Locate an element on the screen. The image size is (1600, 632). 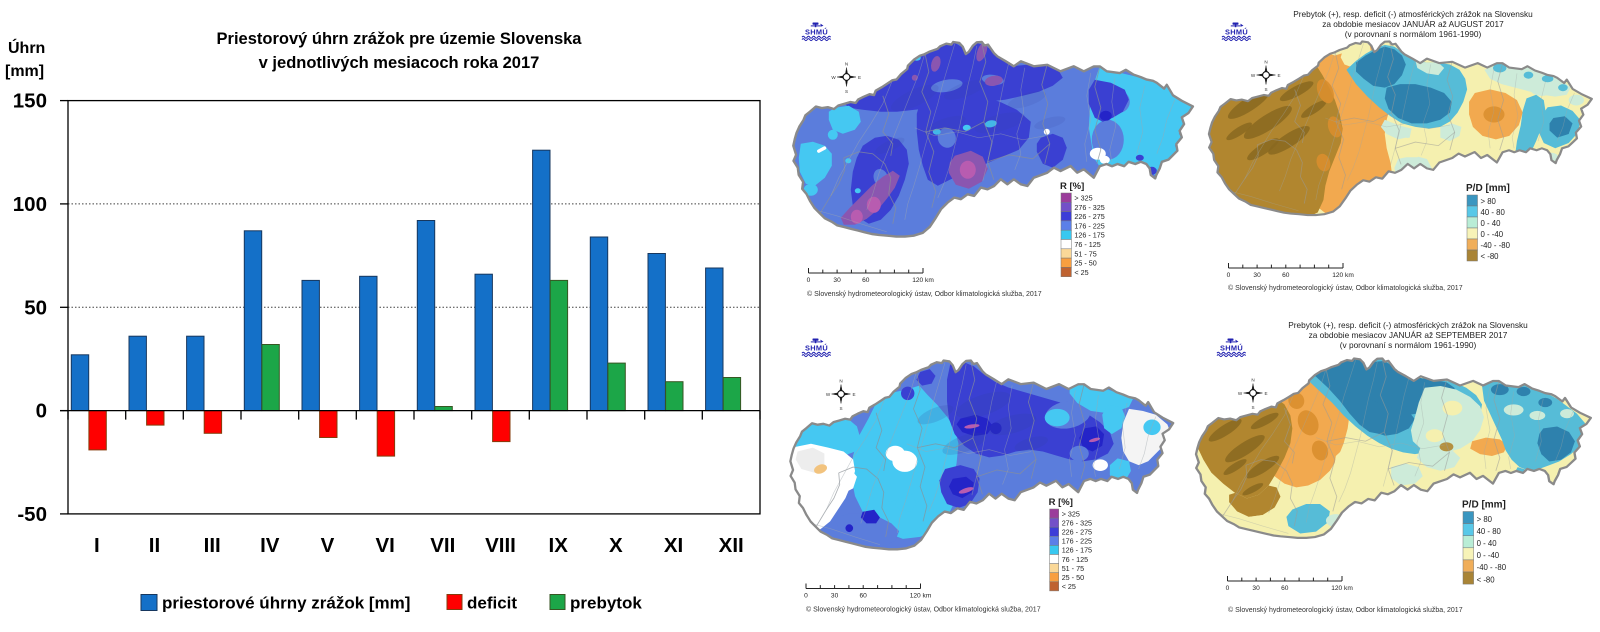
svg-text: VII is located at coordinates (442, 545).